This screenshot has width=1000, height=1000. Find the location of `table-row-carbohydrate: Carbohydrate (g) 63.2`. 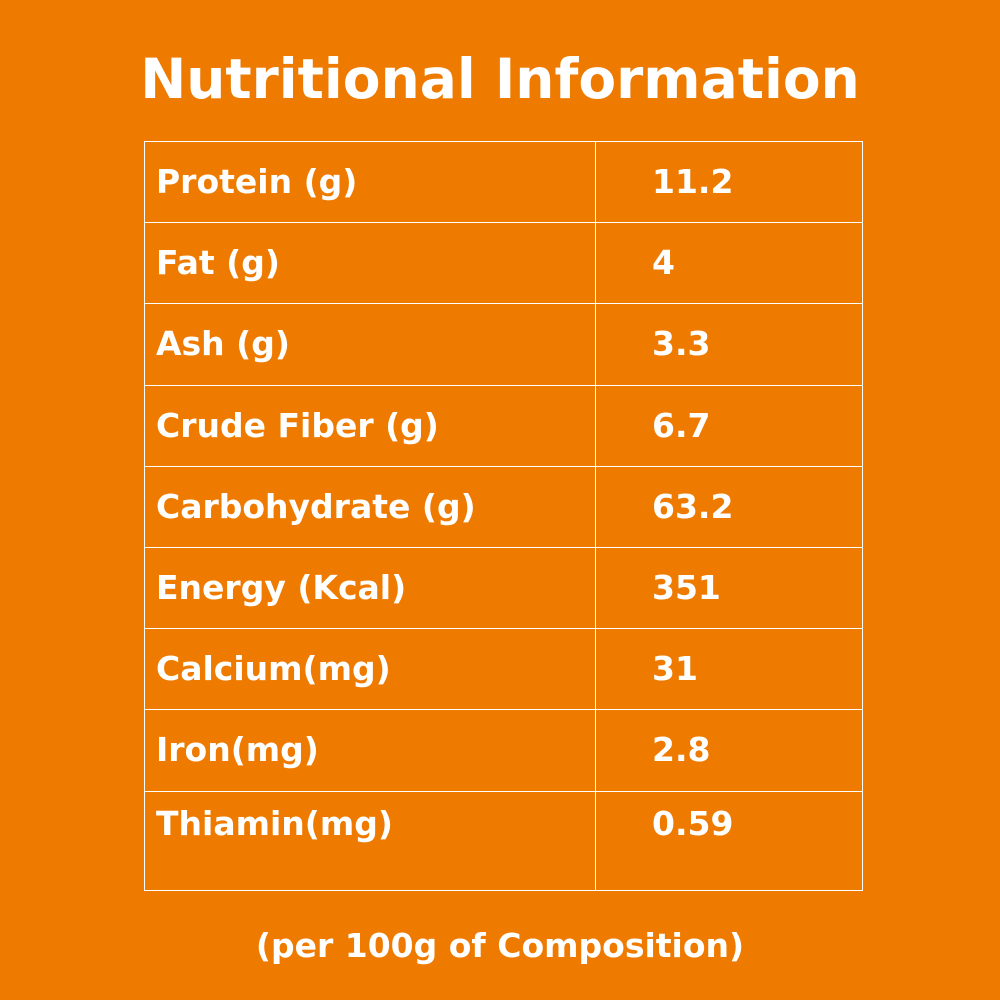

table-row-carbohydrate: Carbohydrate (g) 63.2 is located at coordinates (503, 506).